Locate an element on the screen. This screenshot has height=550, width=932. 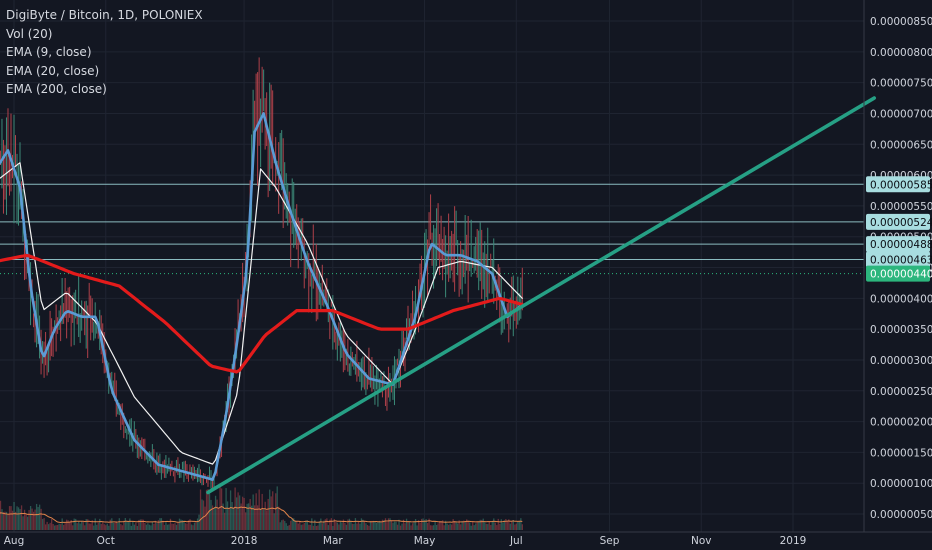
legend-ema20: EMA (20, close) is located at coordinates (53, 70).